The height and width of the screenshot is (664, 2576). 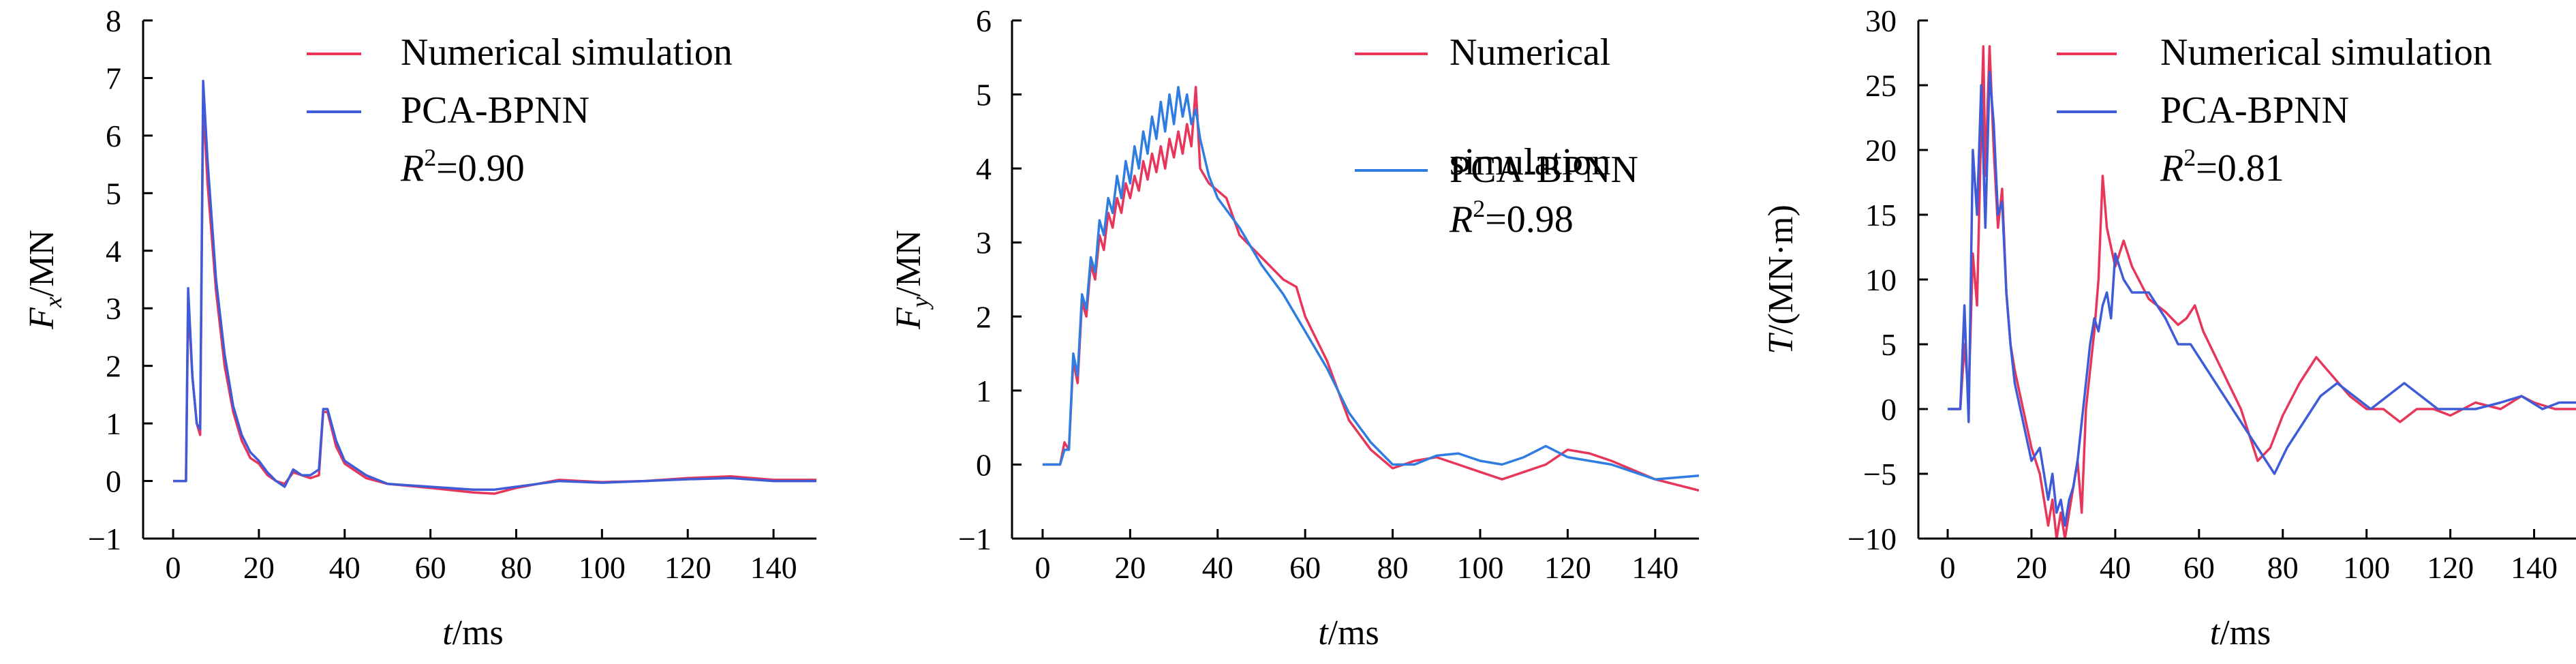 What do you see at coordinates (114, 20) in the screenshot?
I see `y-tick-label: 8` at bounding box center [114, 20].